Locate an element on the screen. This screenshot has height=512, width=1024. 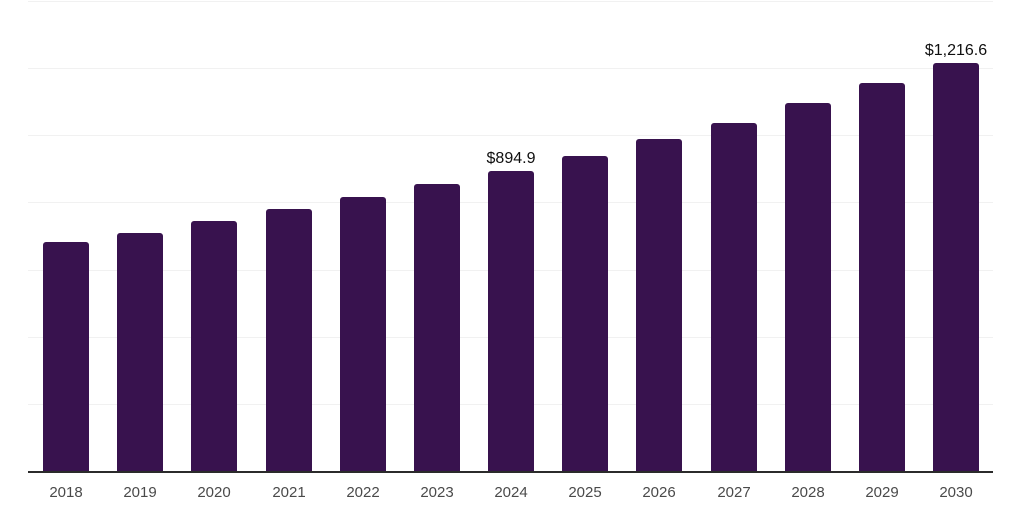
bar-2028 is located at coordinates (808, 287).